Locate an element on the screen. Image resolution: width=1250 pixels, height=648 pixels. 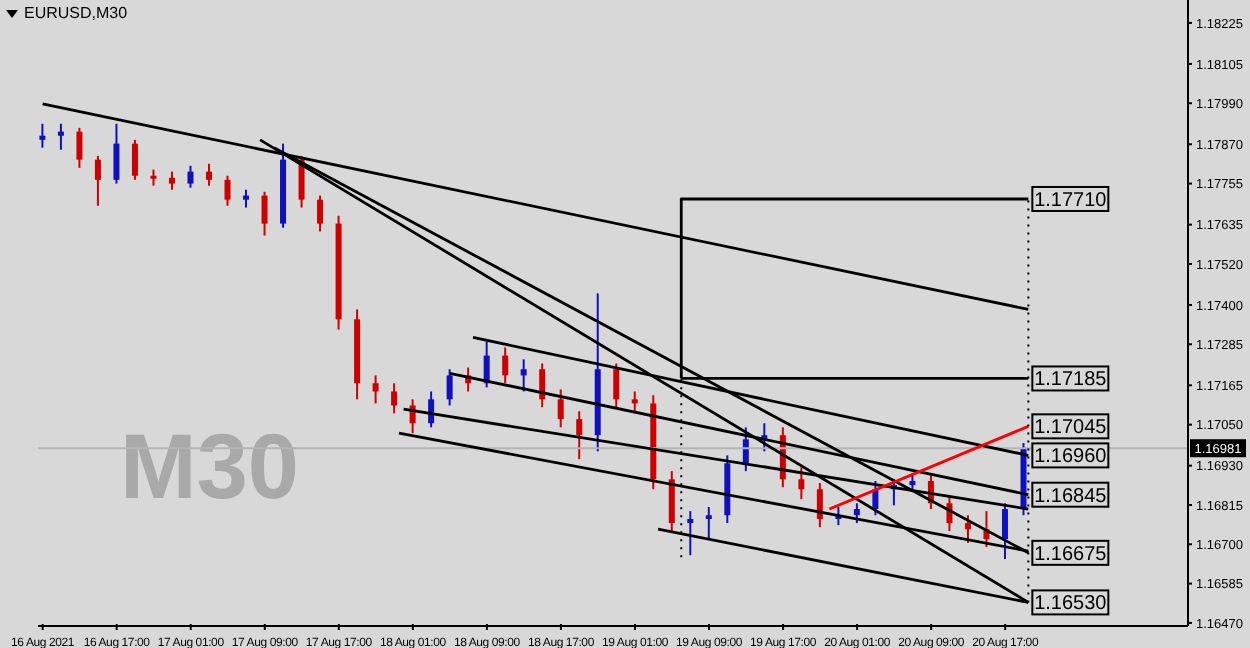
annotation: 1.16960 is located at coordinates (1071, 457).